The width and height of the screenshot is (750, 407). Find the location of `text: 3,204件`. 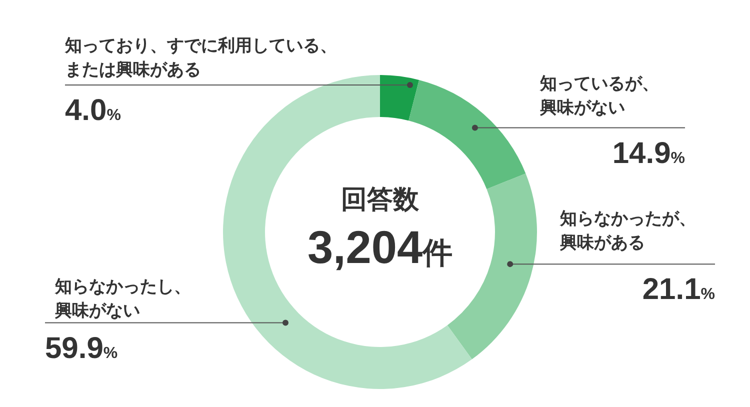

text: 3,204件 is located at coordinates (380, 247).